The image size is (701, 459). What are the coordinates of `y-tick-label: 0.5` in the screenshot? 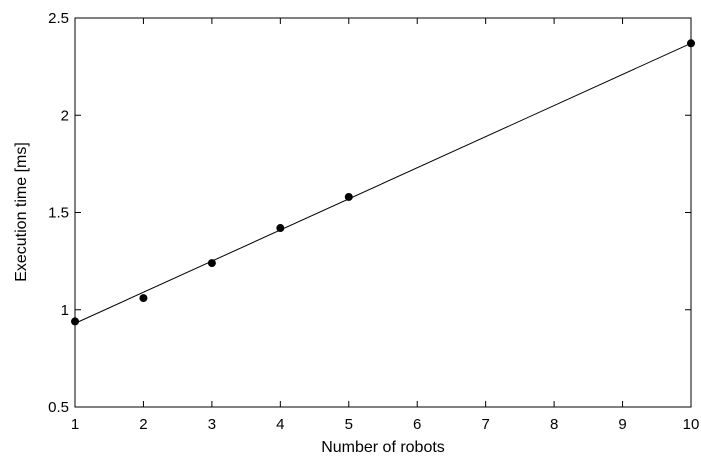 It's located at (58, 407).